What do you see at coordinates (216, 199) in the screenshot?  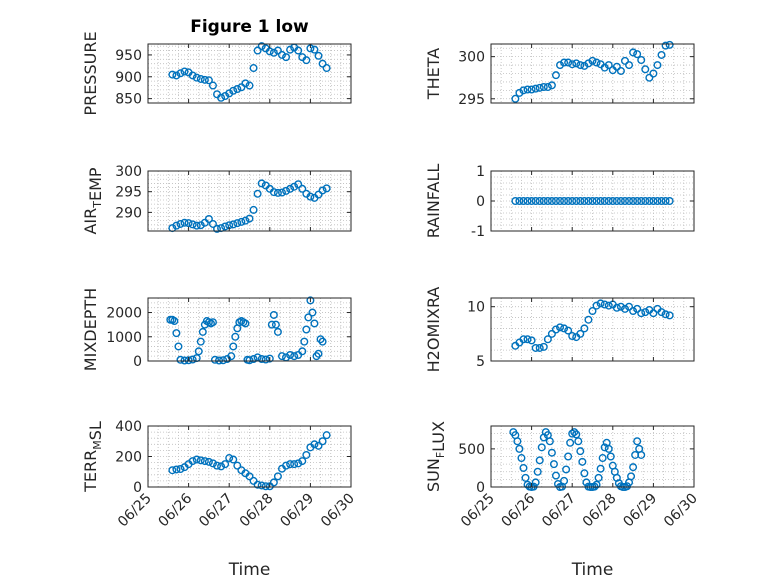 I see `subplot-air_temp: 290 295 300 AIRTEMP` at bounding box center [216, 199].